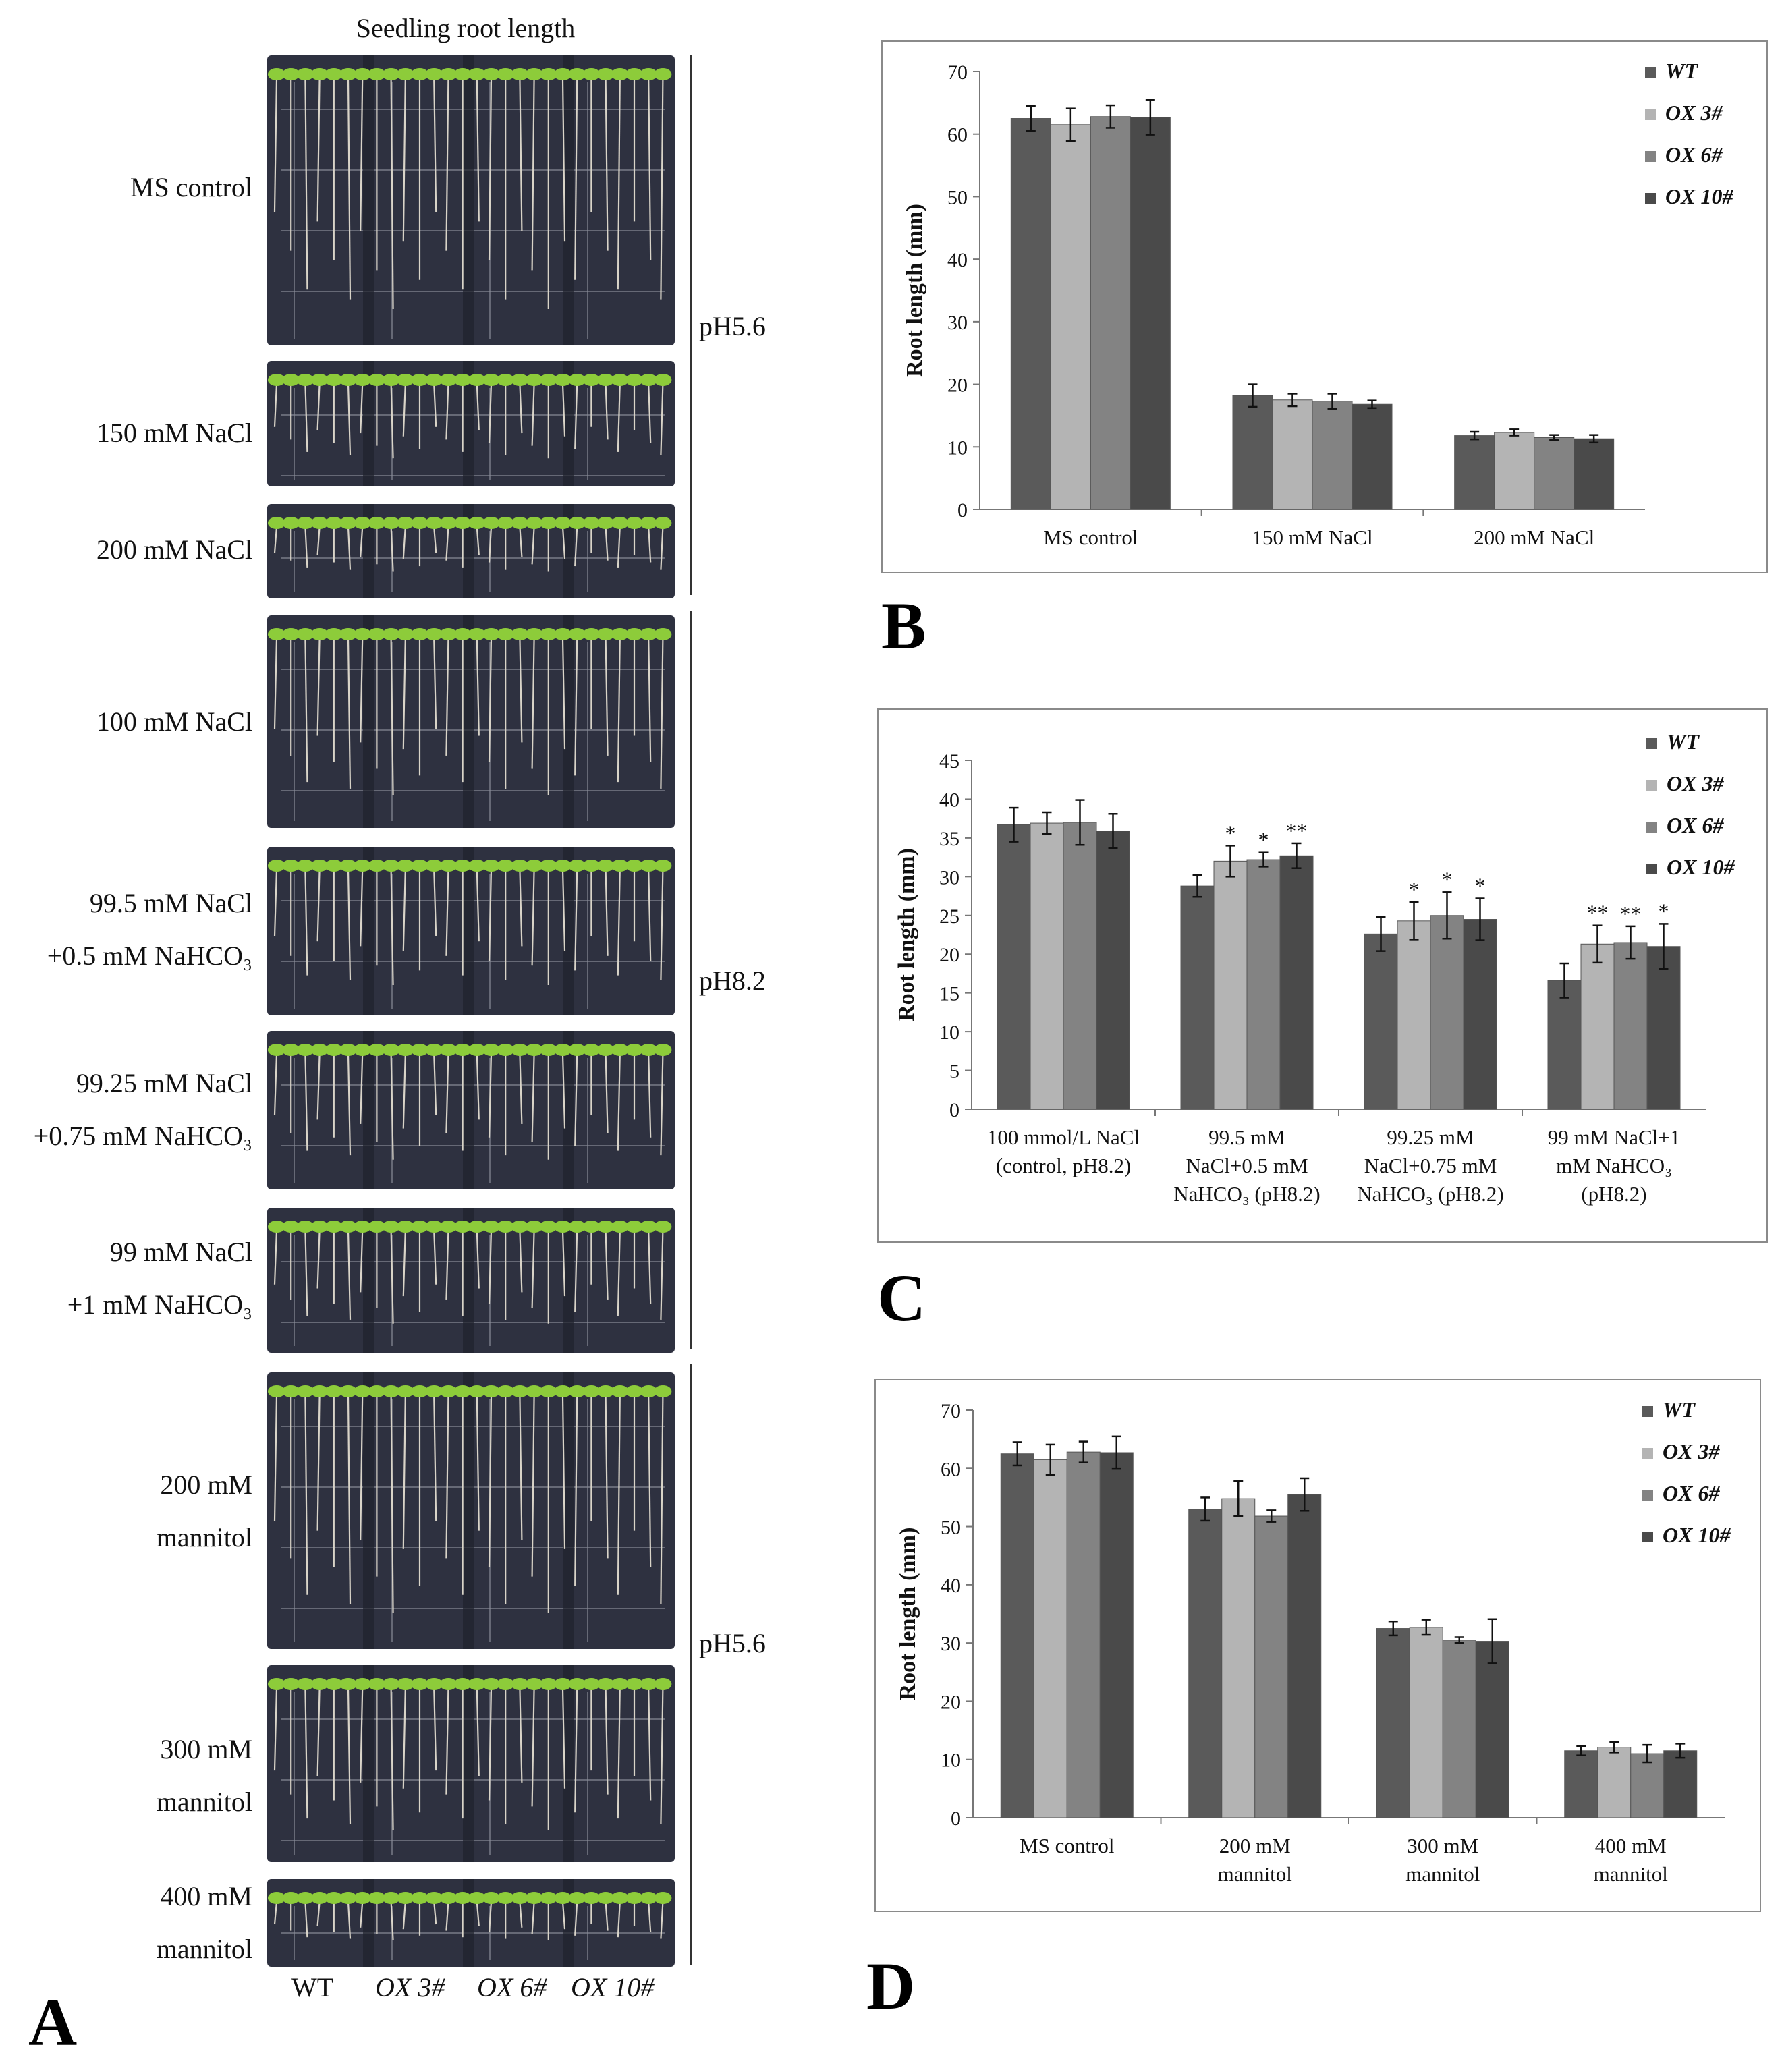  I want to click on category-label: 400 mM, so click(1631, 1845).